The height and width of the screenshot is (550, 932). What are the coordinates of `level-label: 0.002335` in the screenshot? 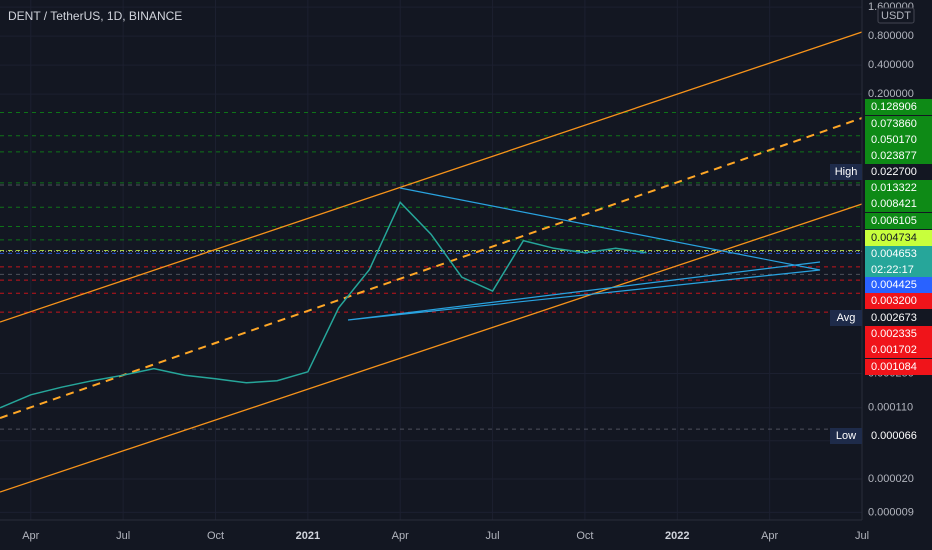 It's located at (894, 334).